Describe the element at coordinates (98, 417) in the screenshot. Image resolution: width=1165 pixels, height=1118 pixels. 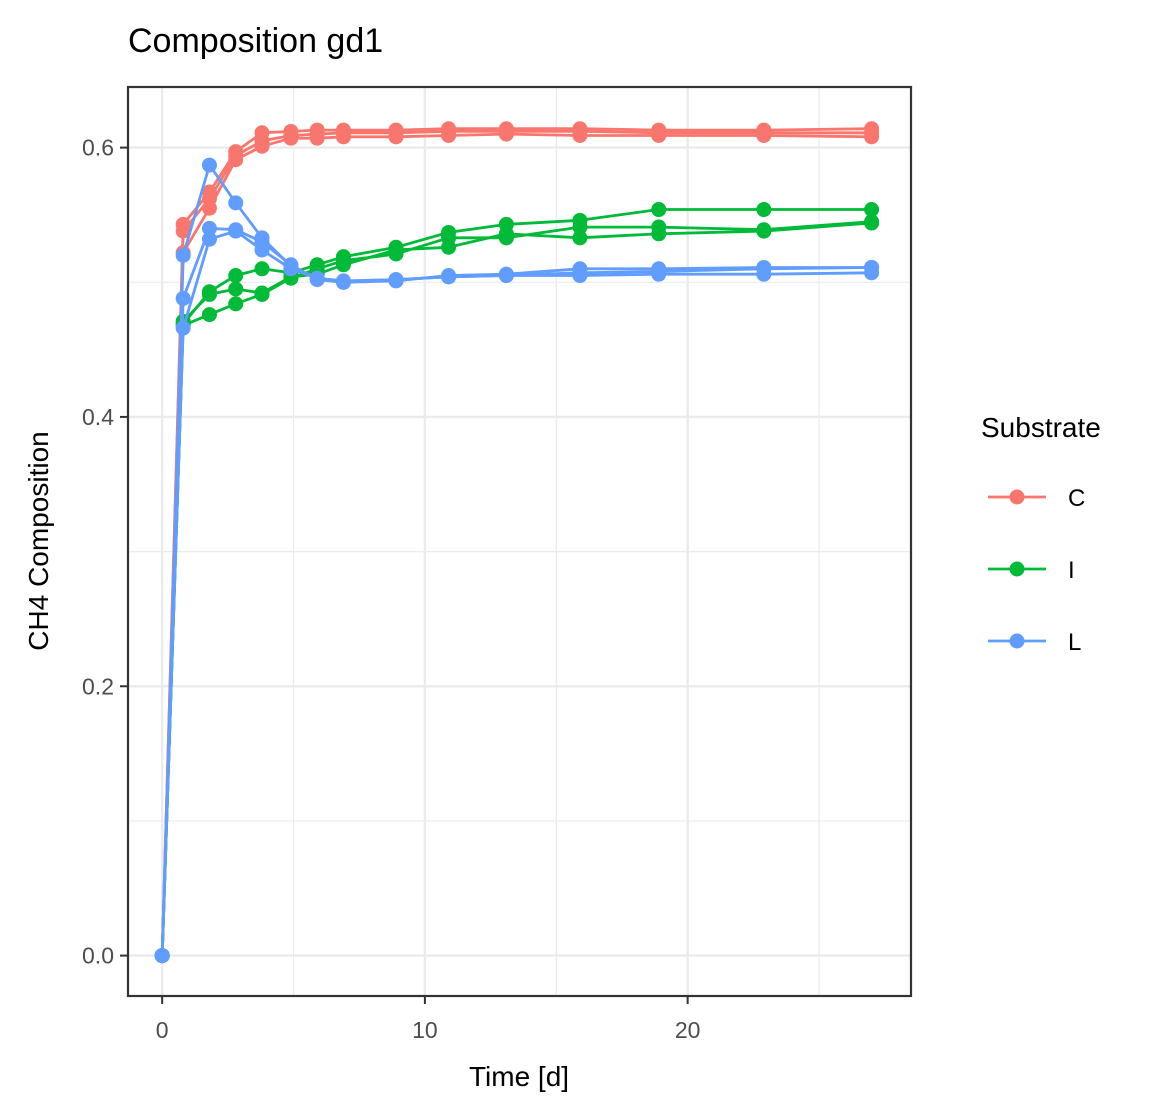
I see `y-tick-label: 0.4` at that location.